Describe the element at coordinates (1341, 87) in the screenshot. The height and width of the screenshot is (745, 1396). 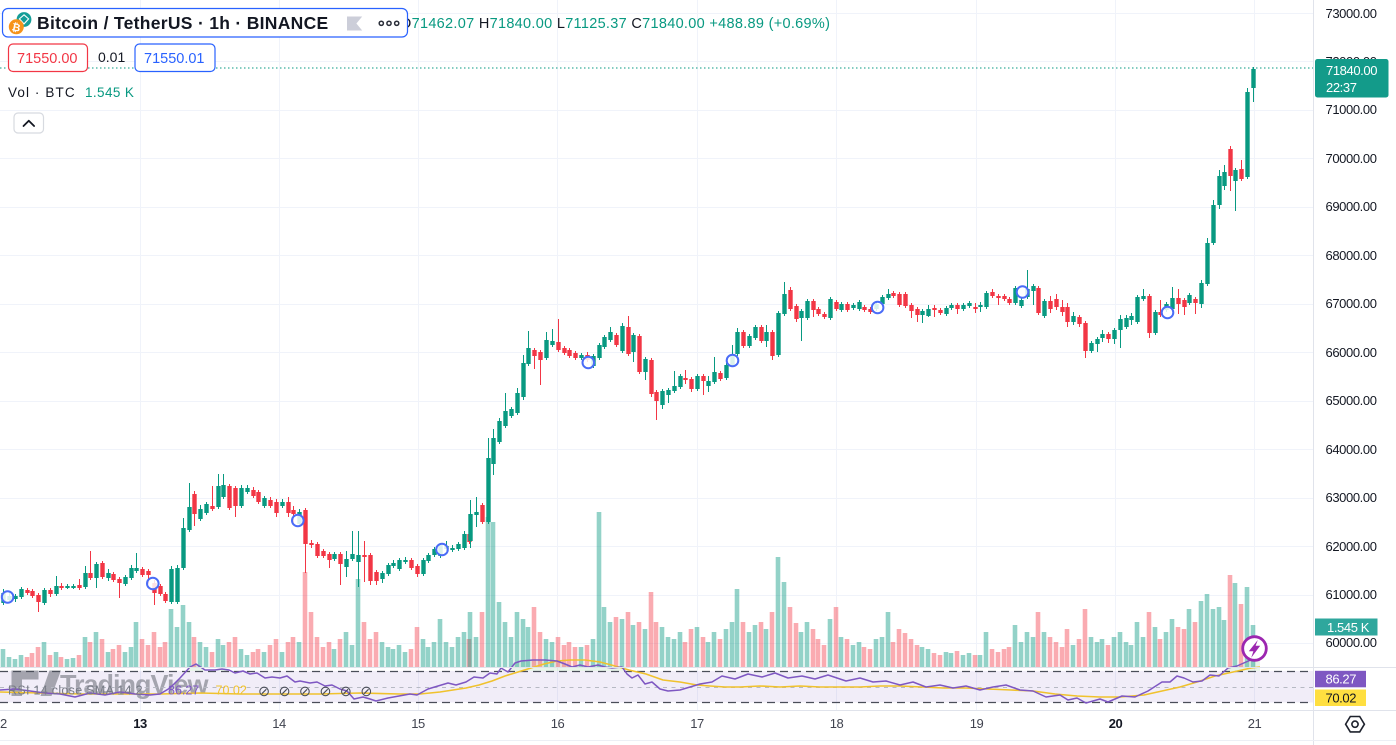
I see `svg-text: 22:37` at that location.